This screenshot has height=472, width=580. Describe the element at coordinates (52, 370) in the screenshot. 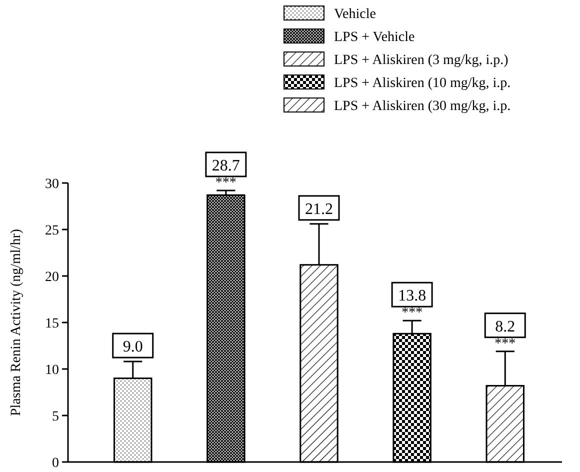

I see `y-tick-label: 10` at that location.